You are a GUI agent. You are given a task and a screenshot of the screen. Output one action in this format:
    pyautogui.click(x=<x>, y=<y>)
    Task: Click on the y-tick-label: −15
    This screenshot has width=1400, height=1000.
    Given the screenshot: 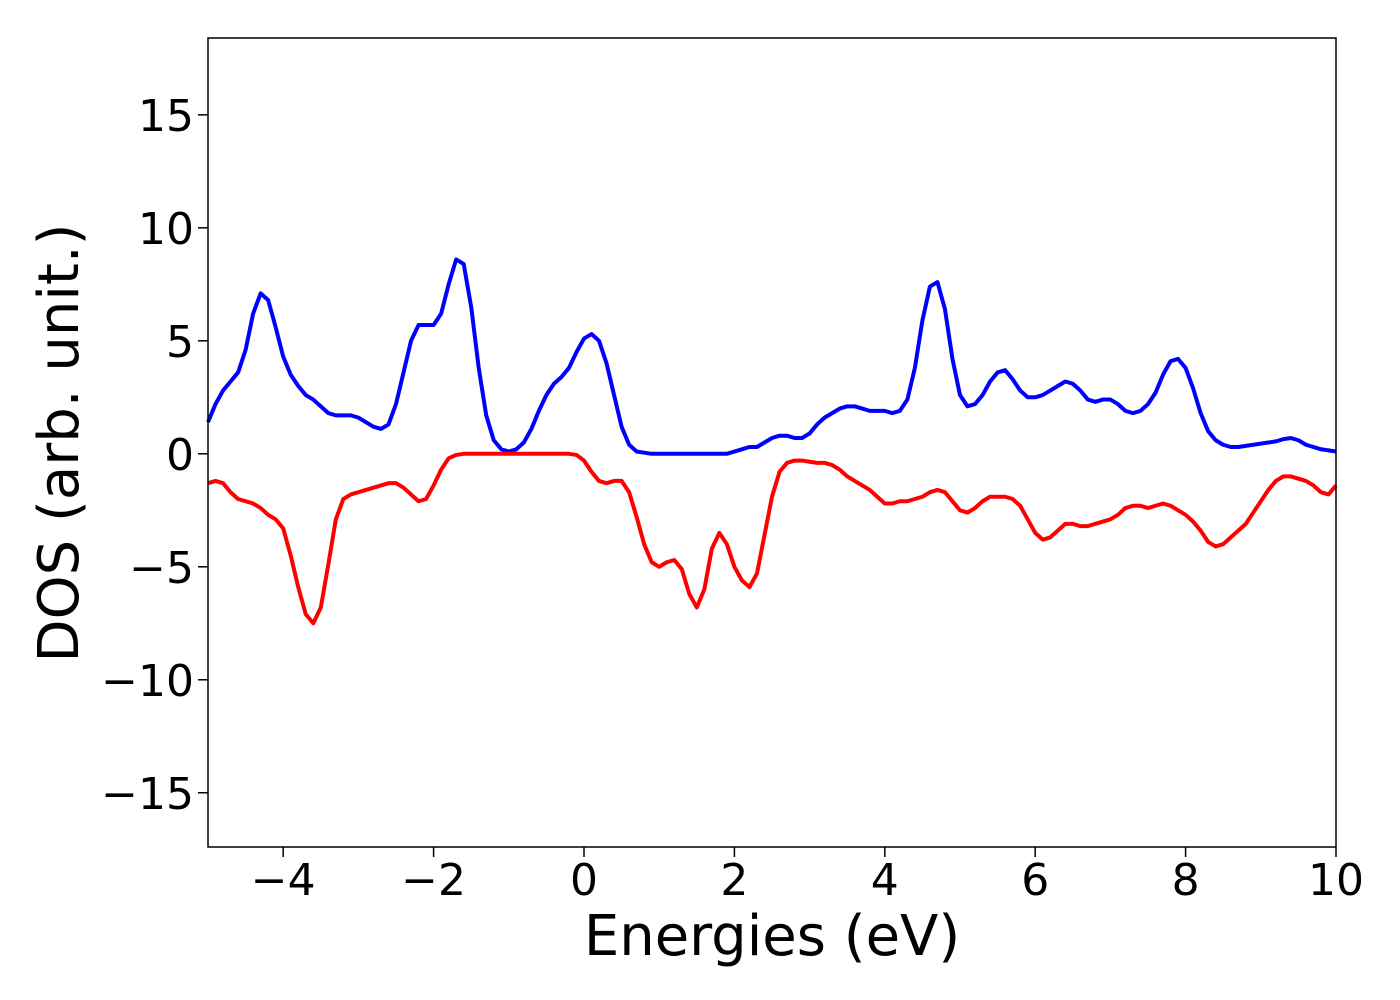 What is the action you would take?
    pyautogui.click(x=147, y=794)
    